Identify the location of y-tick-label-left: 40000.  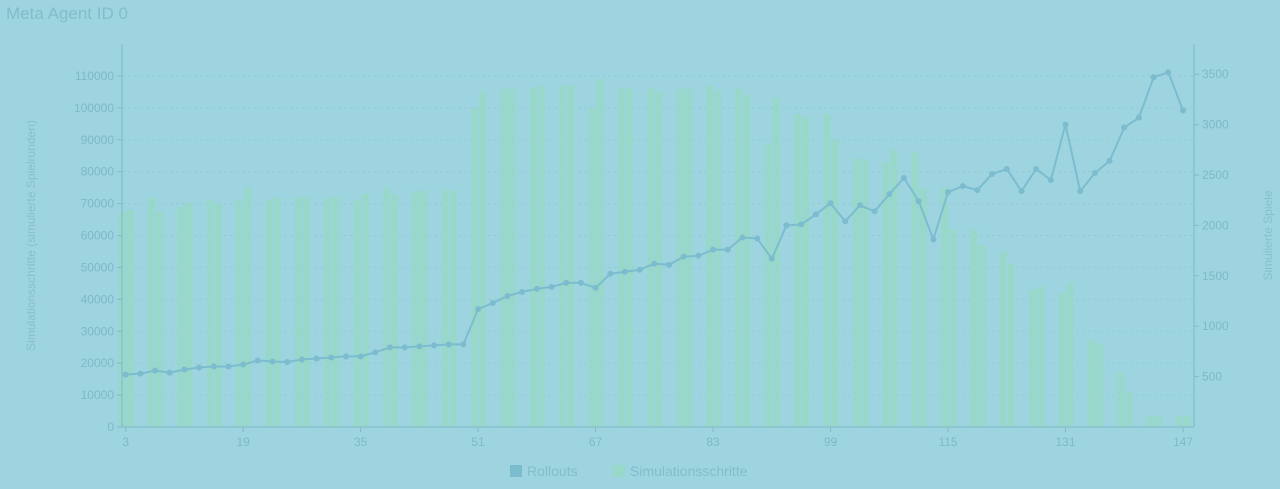
(98, 299).